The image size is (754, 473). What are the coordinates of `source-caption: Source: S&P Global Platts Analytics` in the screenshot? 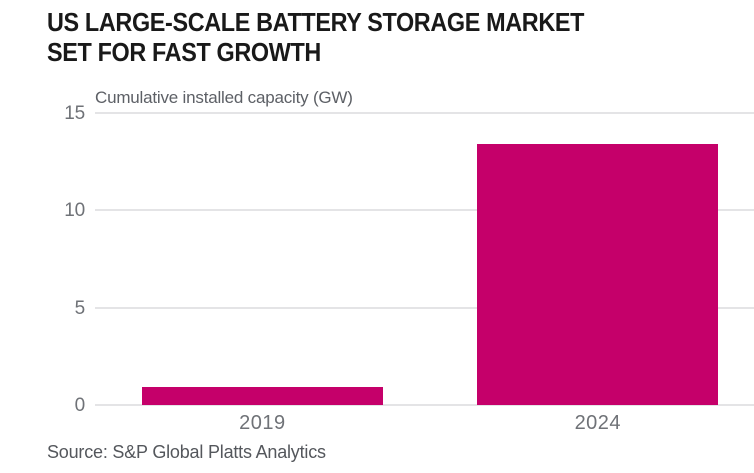 It's located at (186, 452).